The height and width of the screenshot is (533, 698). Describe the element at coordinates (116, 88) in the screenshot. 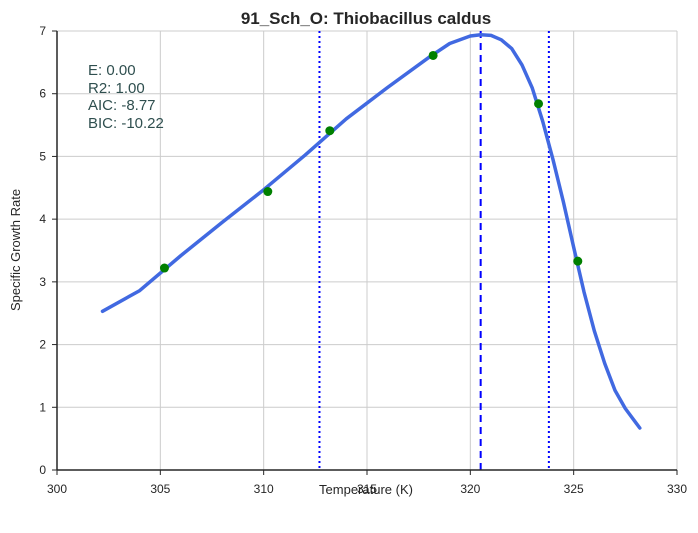

I see `stat-r2: R2: 1.00` at that location.